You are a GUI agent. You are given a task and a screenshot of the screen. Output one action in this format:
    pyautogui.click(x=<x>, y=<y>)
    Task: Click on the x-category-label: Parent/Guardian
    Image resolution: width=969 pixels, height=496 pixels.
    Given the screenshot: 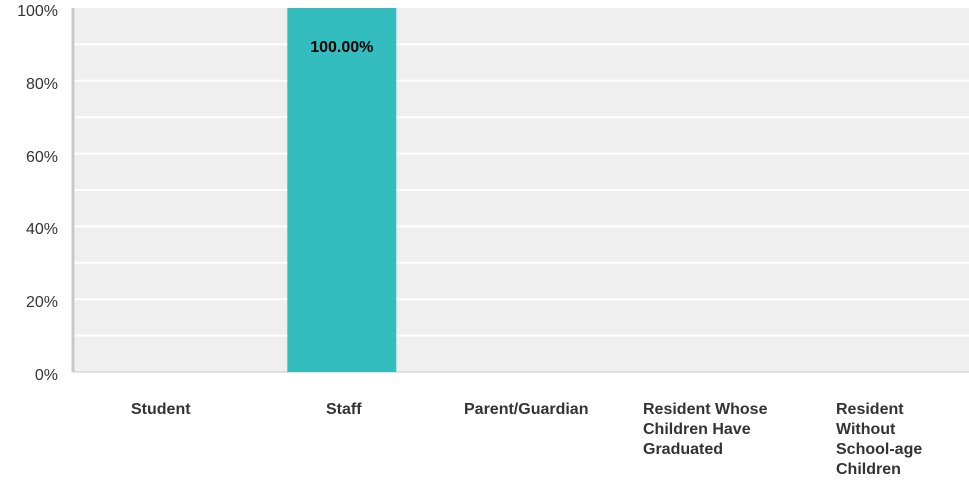 What is the action you would take?
    pyautogui.click(x=526, y=409)
    